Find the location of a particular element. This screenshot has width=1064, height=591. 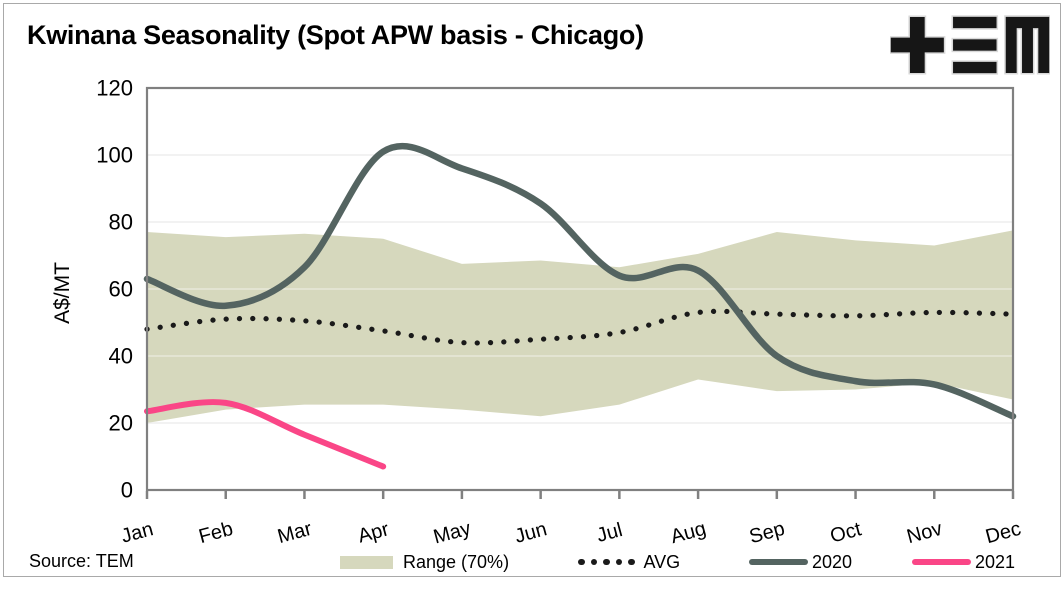

legend-label-avg: AVG is located at coordinates (662, 562).